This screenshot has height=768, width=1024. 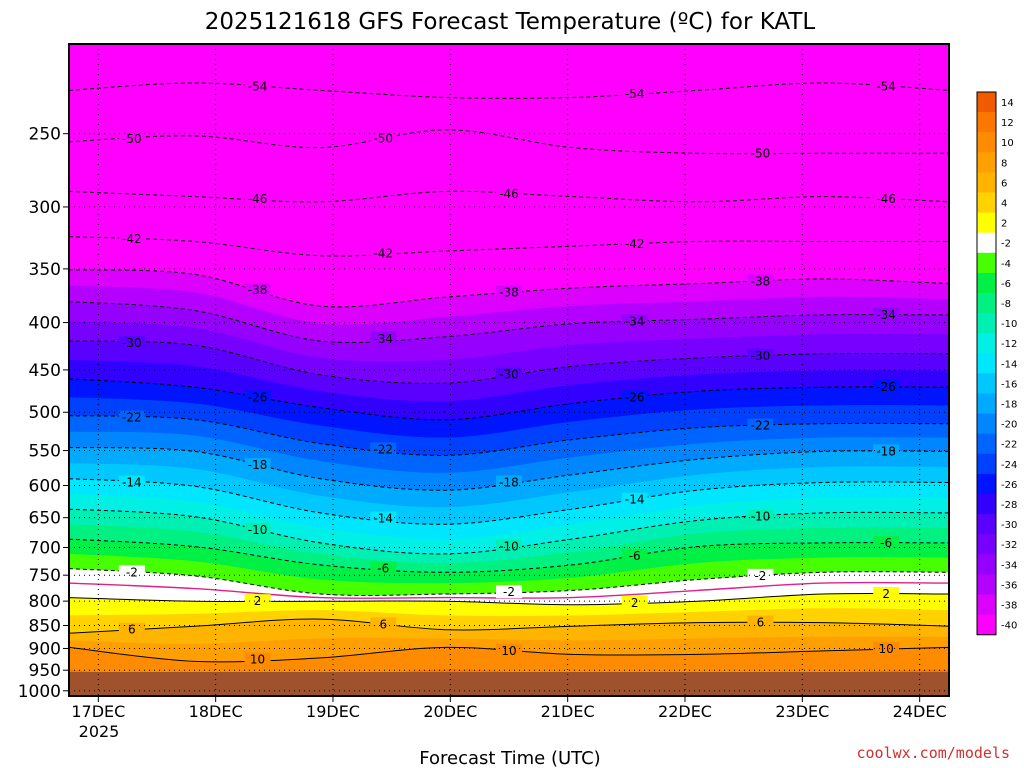 What do you see at coordinates (509, 194) in the screenshot?
I see `contour-label: -46` at bounding box center [509, 194].